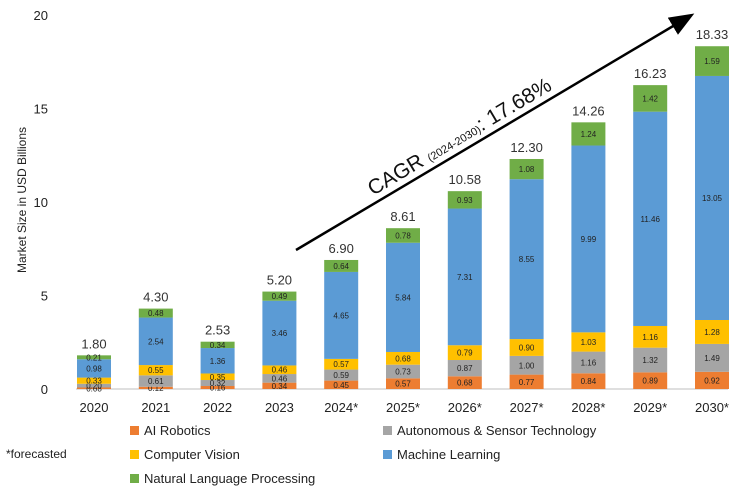 The image size is (750, 500). I want to click on x-tick-label: 2022, so click(217, 407).